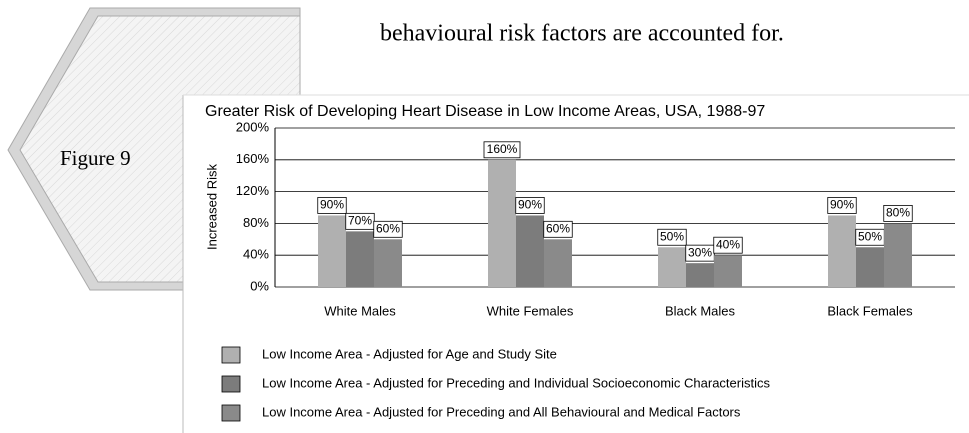 The width and height of the screenshot is (969, 433). I want to click on data-label: 70%, so click(360, 221).